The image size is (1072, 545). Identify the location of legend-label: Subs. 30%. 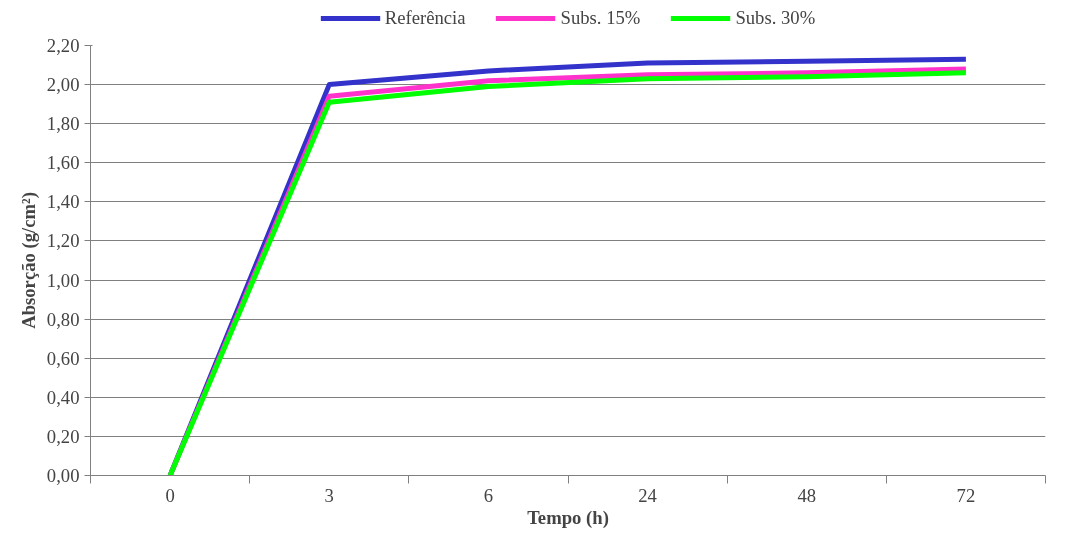
(775, 17).